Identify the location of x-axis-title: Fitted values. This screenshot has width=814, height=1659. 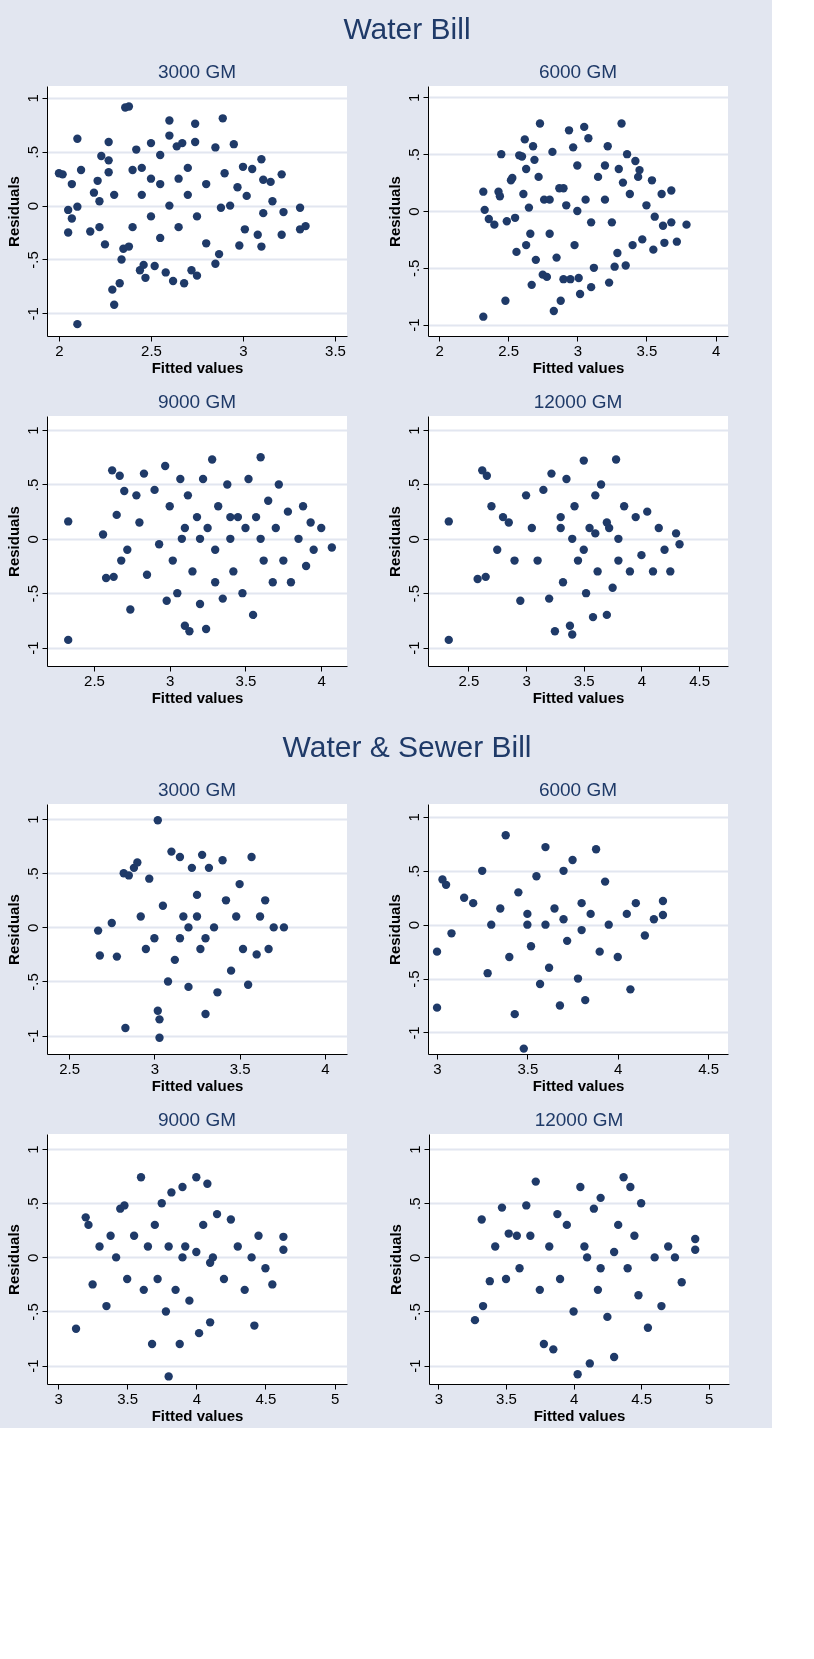
(579, 1415).